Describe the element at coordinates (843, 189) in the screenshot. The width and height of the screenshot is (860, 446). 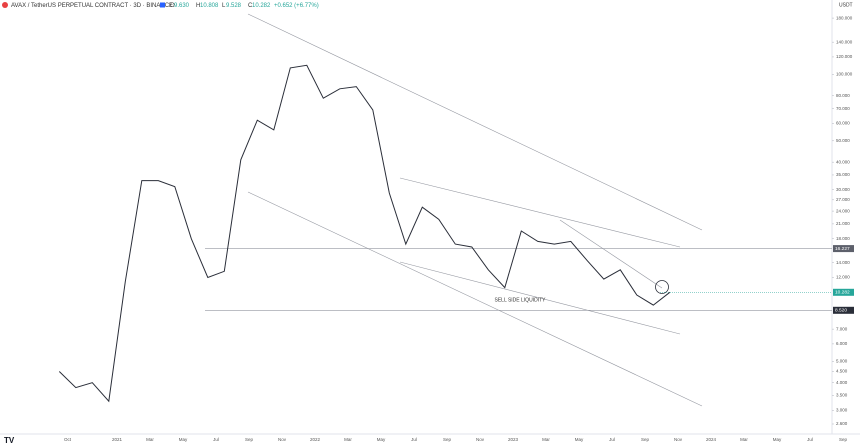
I see `y-tick-label: 30.000` at that location.